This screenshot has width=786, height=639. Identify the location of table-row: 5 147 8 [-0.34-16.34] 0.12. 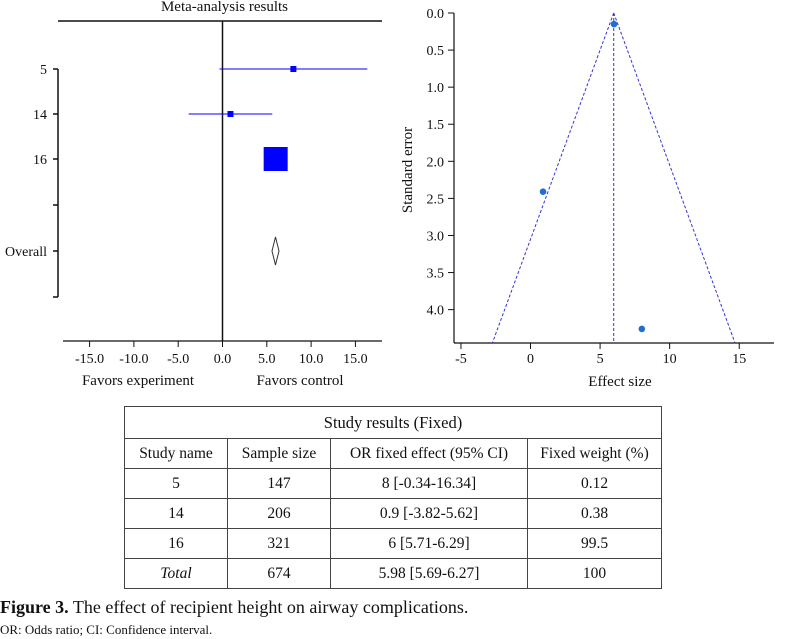
(393, 483).